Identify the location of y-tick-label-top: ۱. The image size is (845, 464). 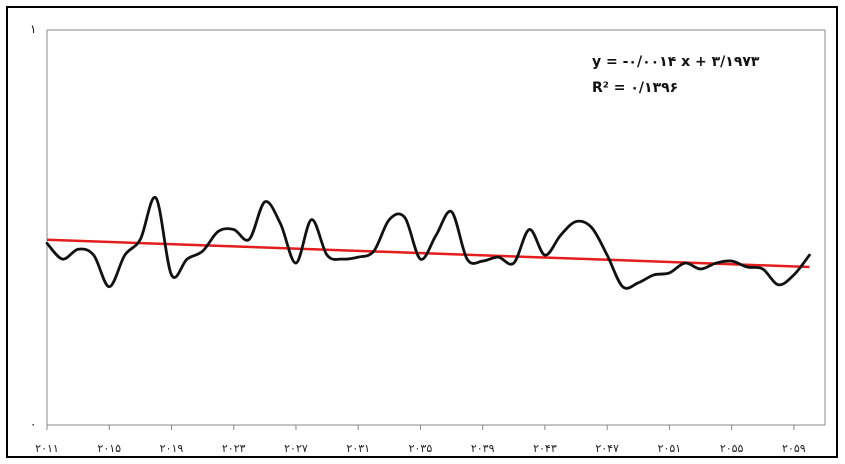
(33, 29).